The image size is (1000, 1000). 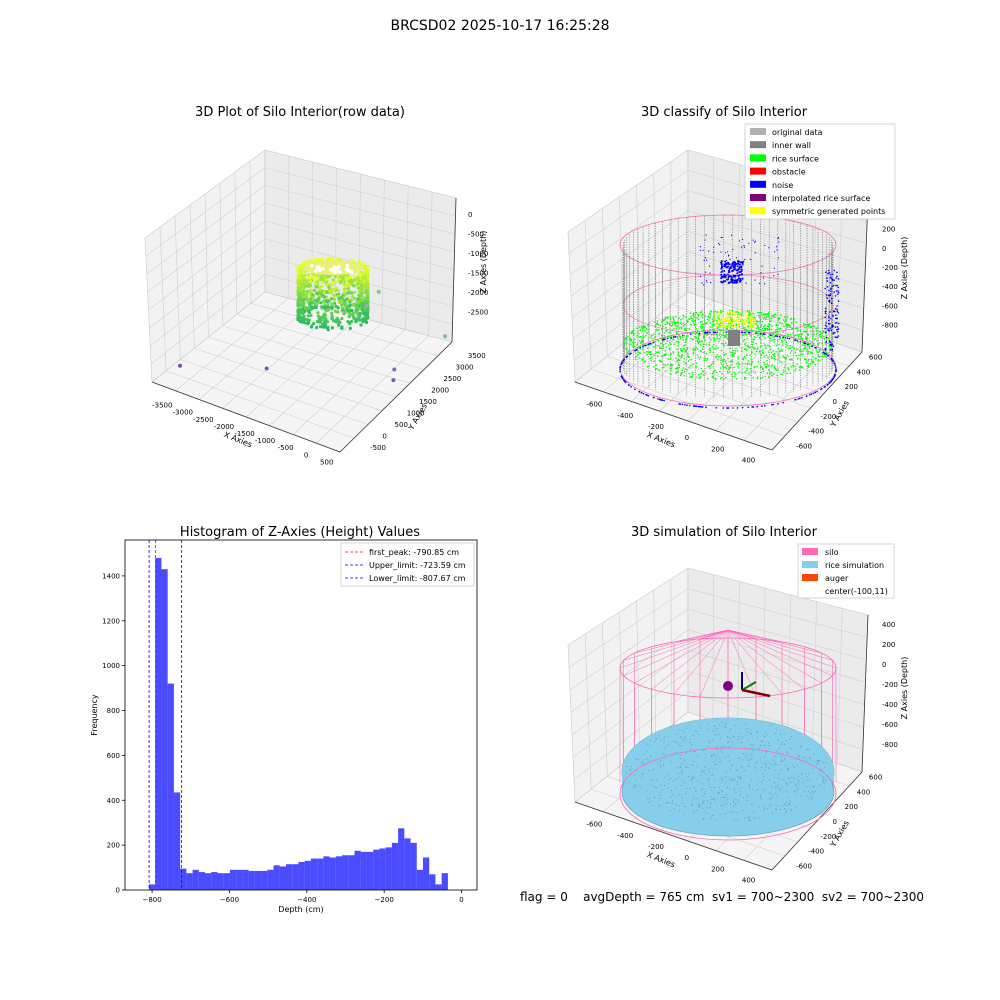 What do you see at coordinates (594, 825) in the screenshot?
I see `x-tick-label: -600` at bounding box center [594, 825].